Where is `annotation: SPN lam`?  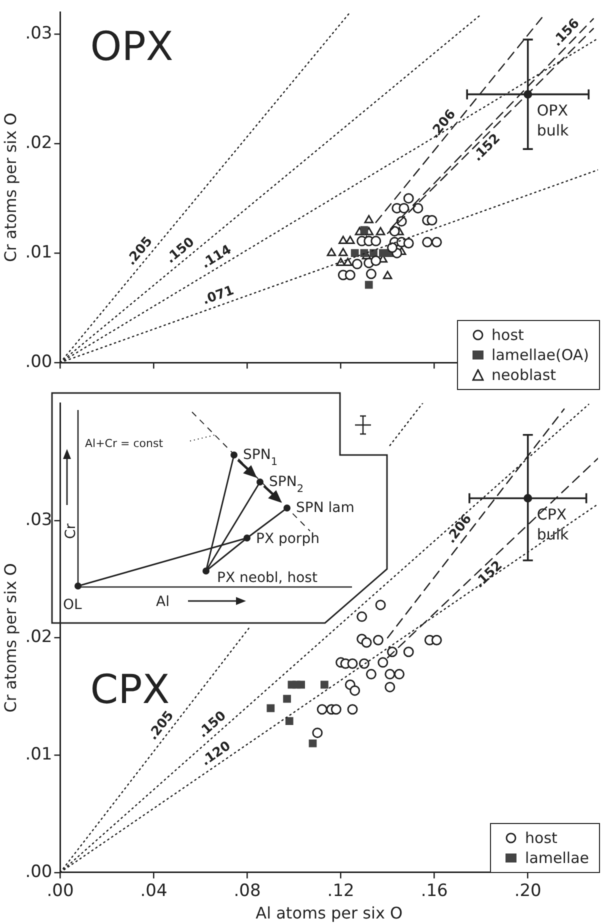
annotation: SPN lam is located at coordinates (325, 508).